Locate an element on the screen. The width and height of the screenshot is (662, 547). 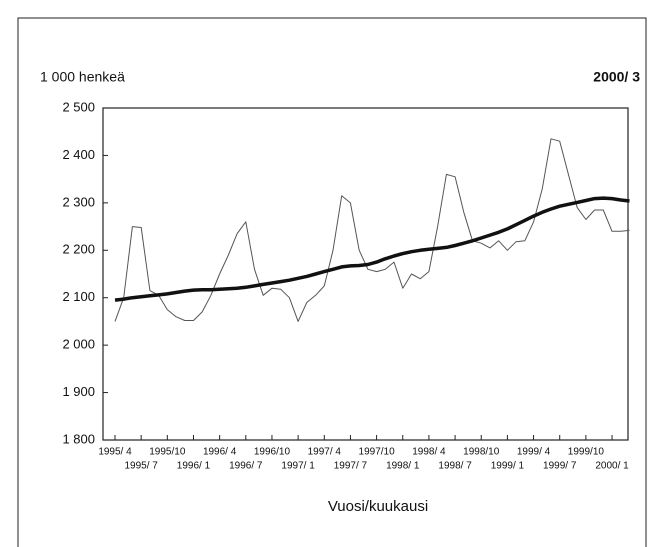
y-tick-label: 2 000 is located at coordinates (78, 344).